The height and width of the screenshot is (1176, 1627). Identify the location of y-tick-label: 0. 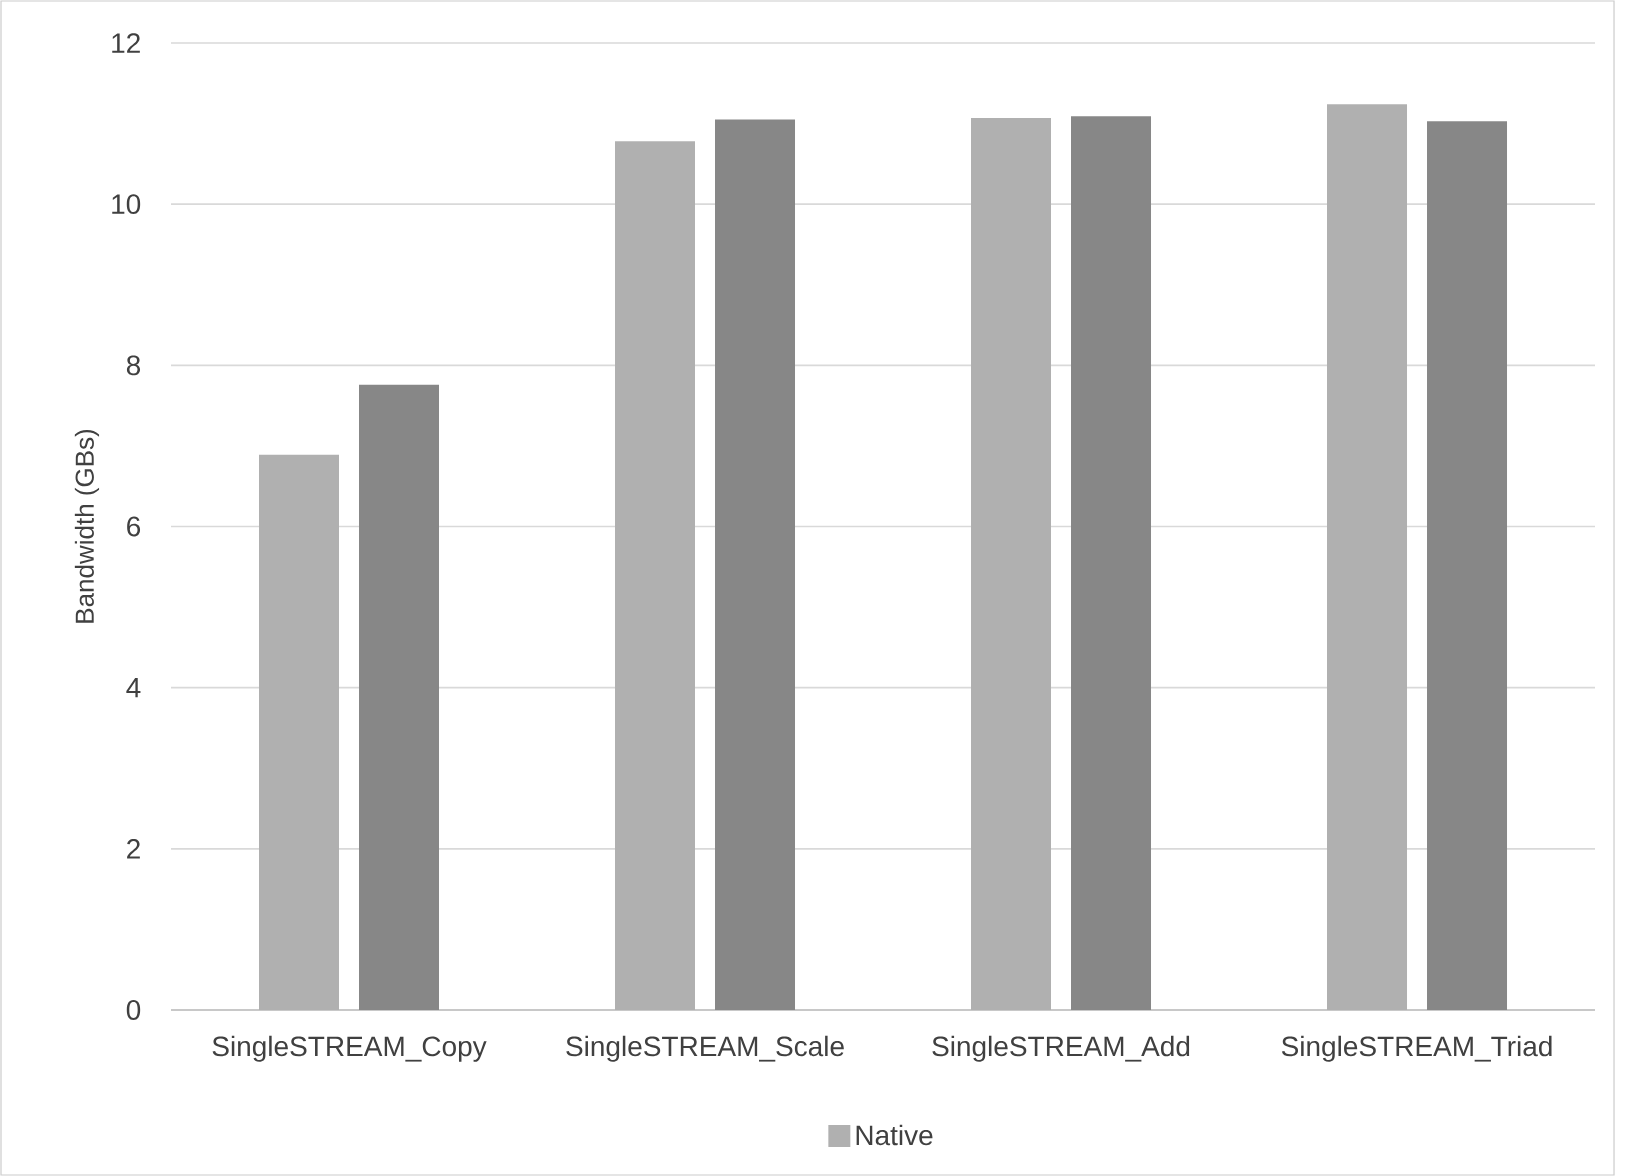
(133, 1010).